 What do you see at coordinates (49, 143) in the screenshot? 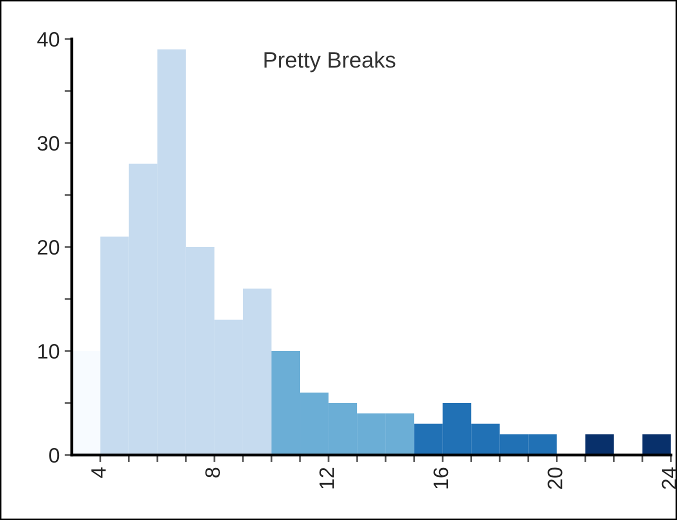
I see `y-tick-label: 30` at bounding box center [49, 143].